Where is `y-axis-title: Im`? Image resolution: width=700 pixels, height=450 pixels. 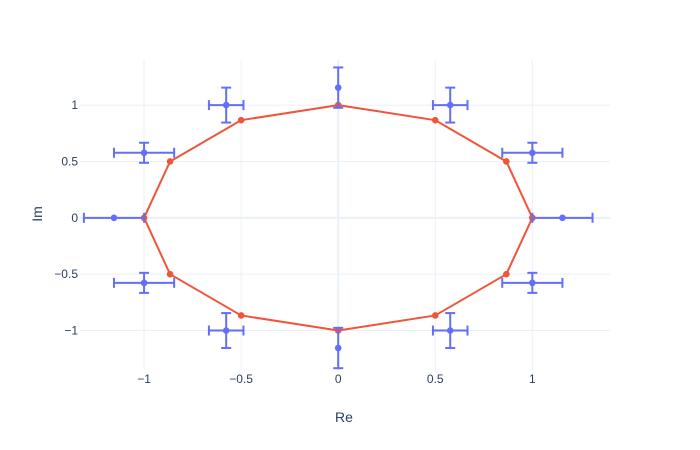 y-axis-title: Im is located at coordinates (37, 214).